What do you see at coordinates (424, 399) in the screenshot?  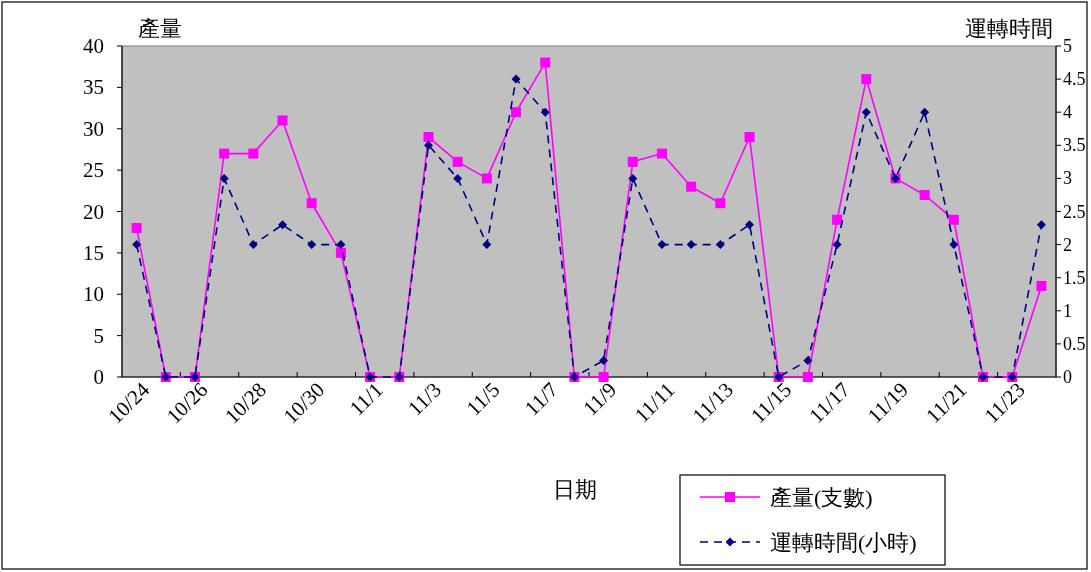 I see `xtick: 11/3` at bounding box center [424, 399].